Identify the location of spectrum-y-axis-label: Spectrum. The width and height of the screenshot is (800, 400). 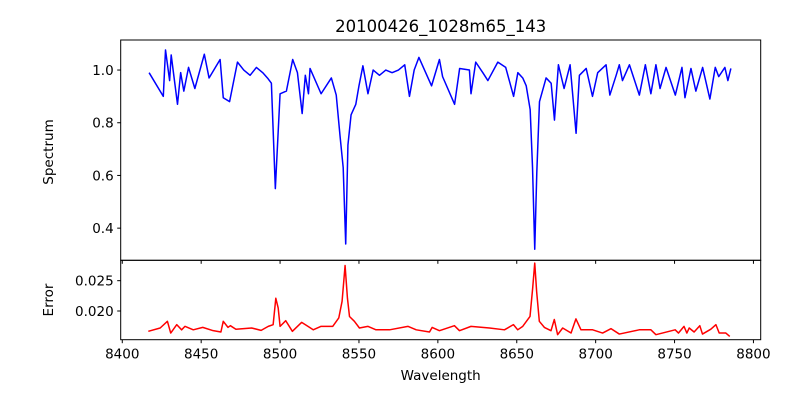
(49, 151).